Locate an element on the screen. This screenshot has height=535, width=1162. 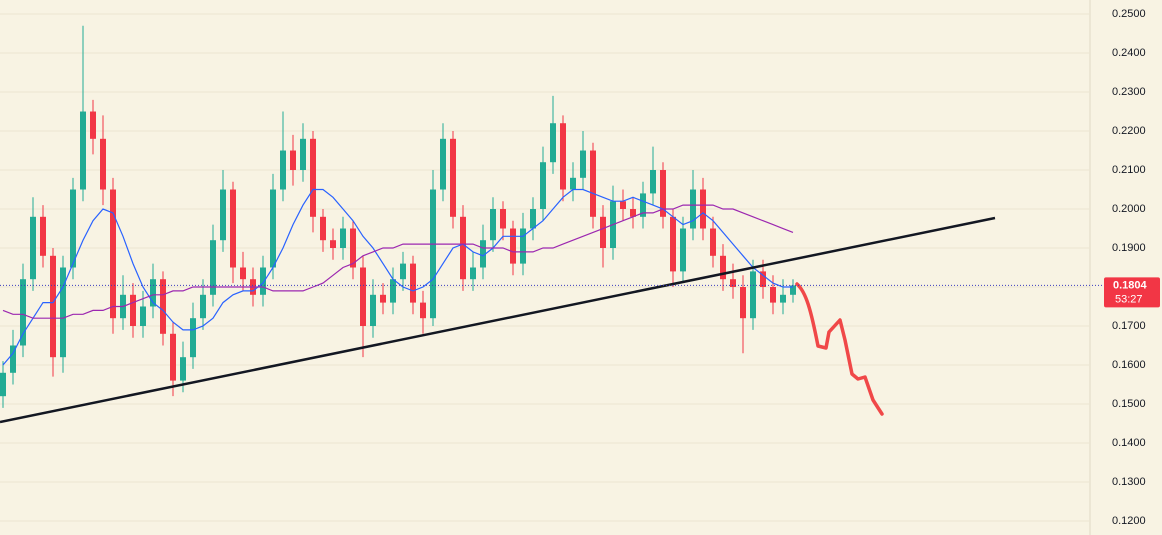
y-tick-label: 0.1700 is located at coordinates (1129, 326).